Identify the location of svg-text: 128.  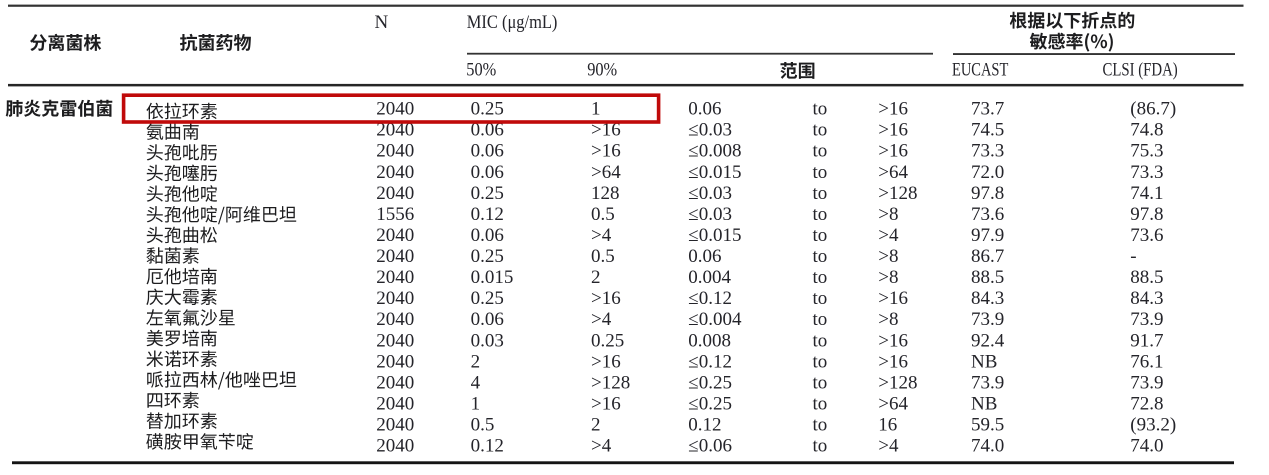
(605, 193).